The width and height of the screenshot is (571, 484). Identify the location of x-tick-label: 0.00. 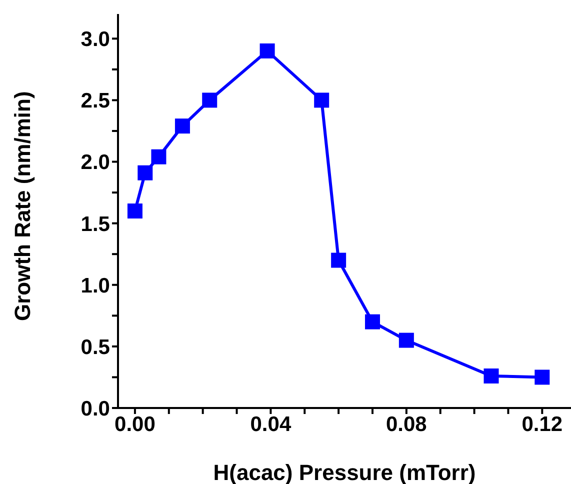
(135, 424).